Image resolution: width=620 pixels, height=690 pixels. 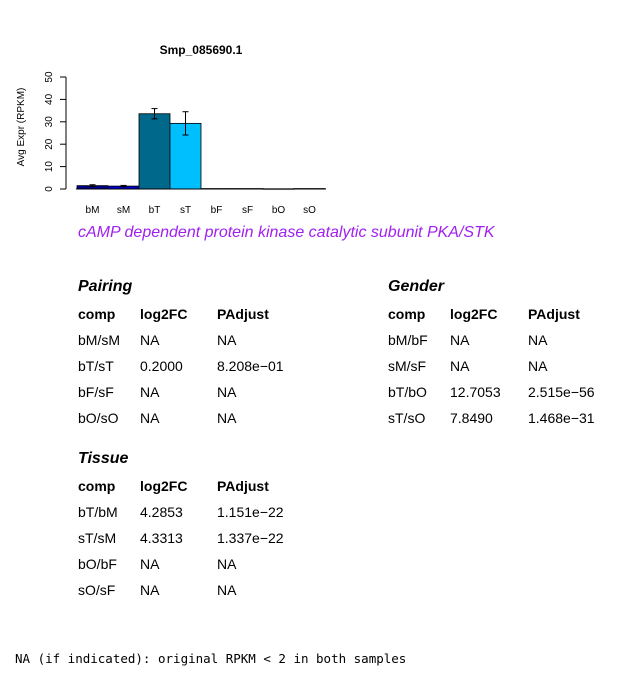 What do you see at coordinates (554, 314) in the screenshot?
I see `gender-header-padjust: PAdjust` at bounding box center [554, 314].